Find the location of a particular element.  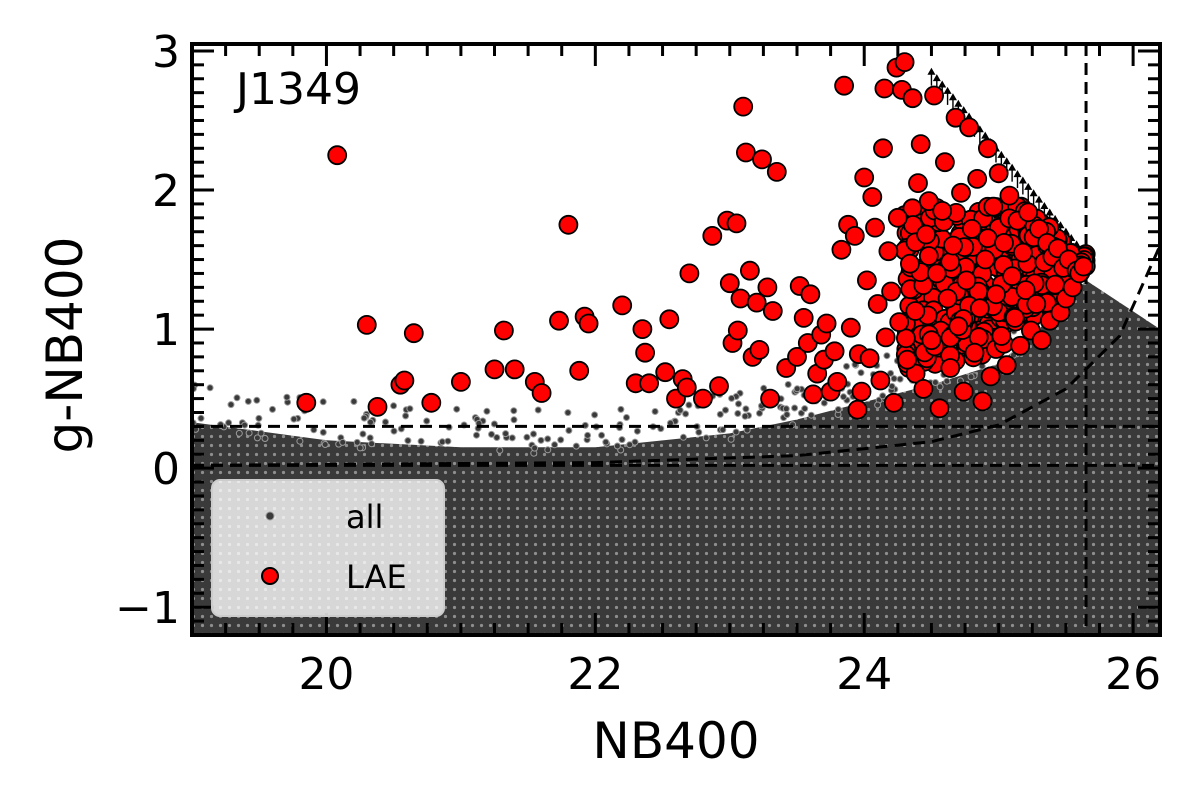

x-axis-title: NB400 is located at coordinates (675, 741).